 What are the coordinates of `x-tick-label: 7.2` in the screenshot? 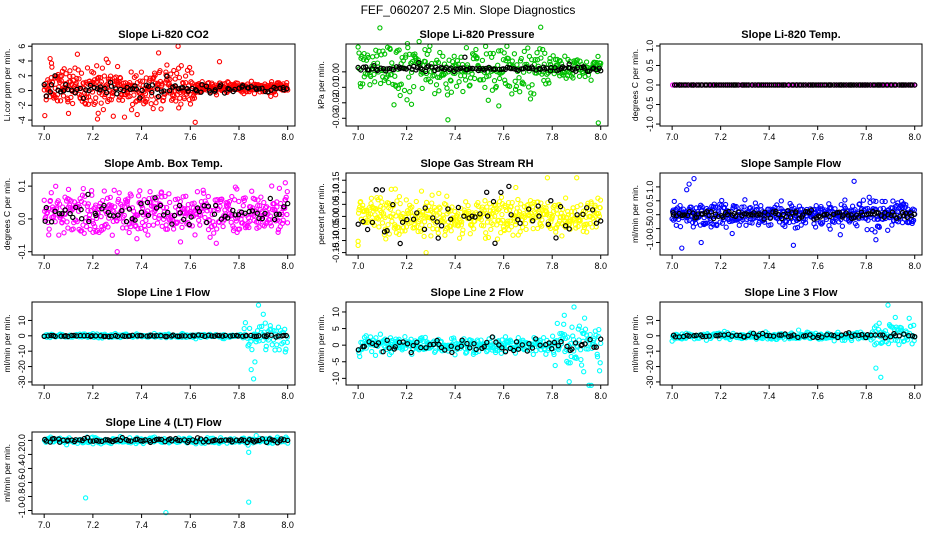 It's located at (93, 525).